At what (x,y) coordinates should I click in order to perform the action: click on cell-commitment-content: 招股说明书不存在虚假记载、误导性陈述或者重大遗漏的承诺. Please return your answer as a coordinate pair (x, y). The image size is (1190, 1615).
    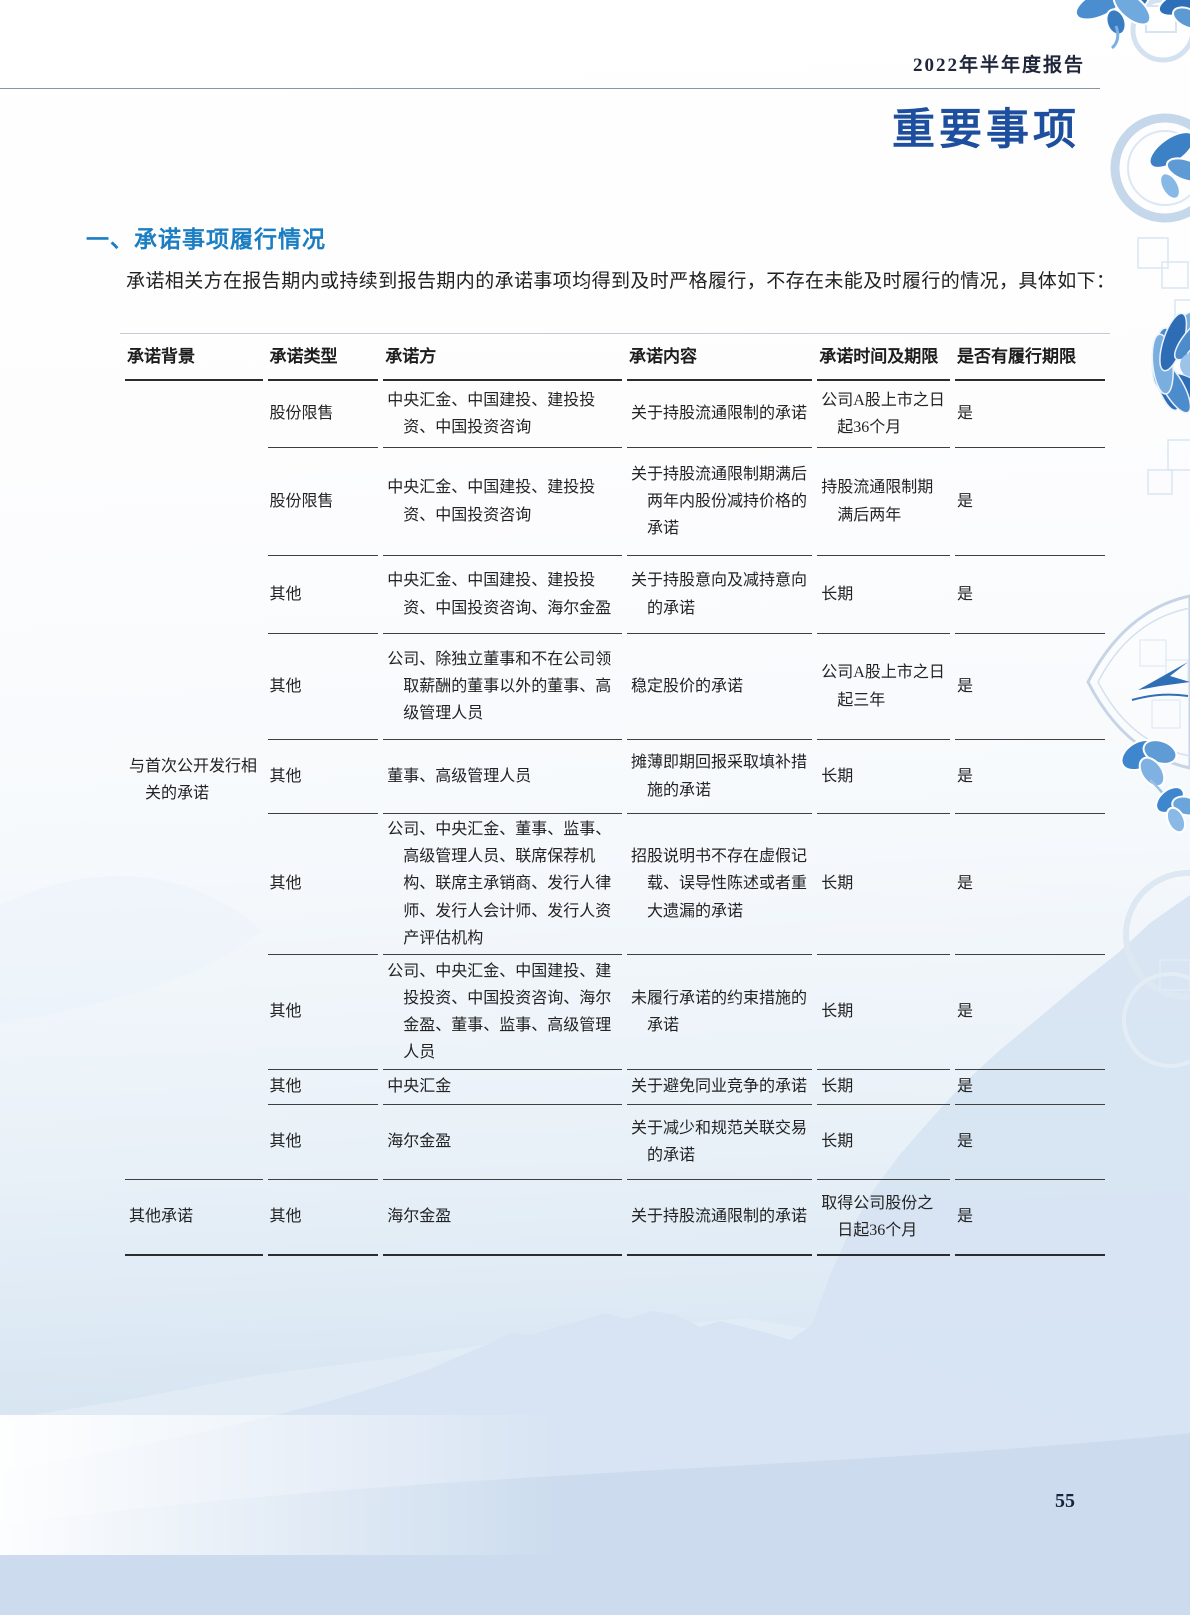
    Looking at the image, I should click on (720, 884).